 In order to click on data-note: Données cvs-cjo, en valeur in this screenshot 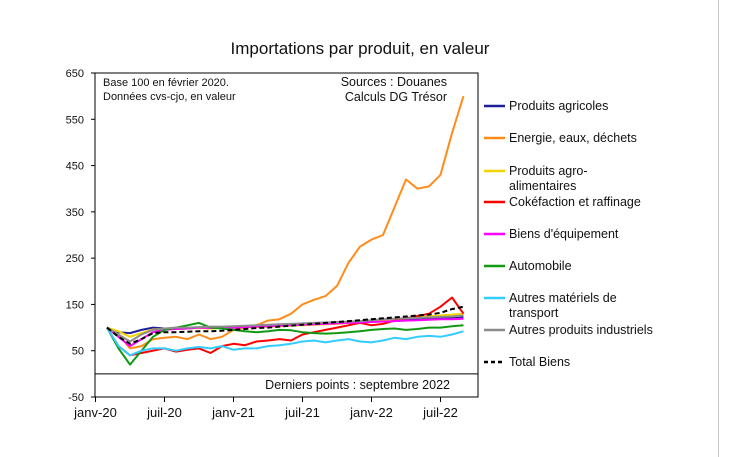, I will do `click(169, 97)`.